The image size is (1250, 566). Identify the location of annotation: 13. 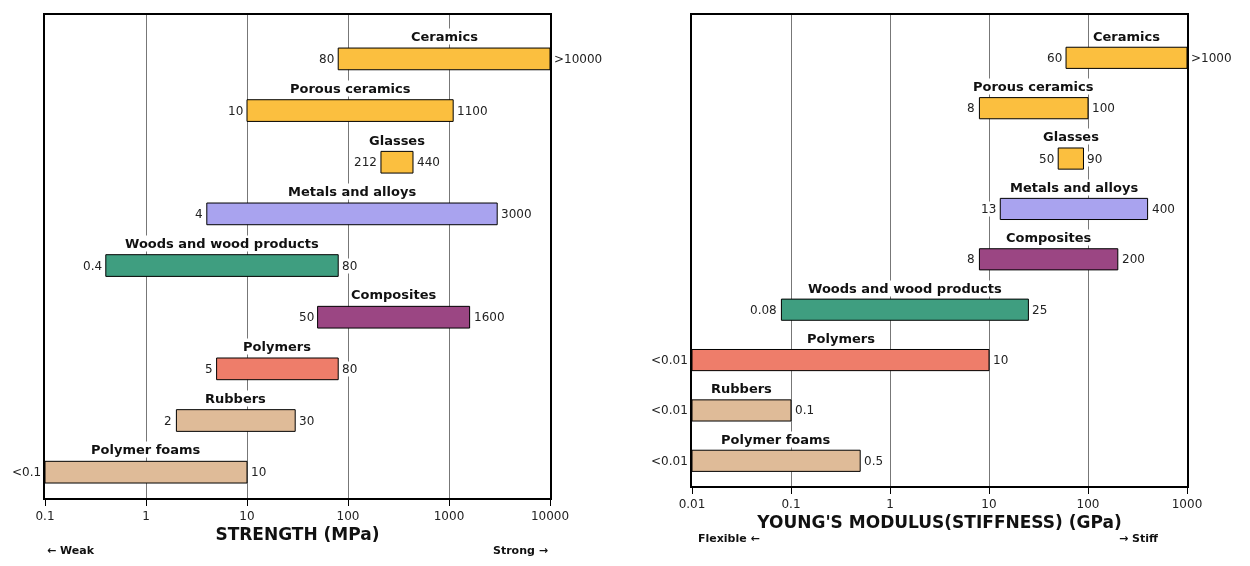
(989, 209).